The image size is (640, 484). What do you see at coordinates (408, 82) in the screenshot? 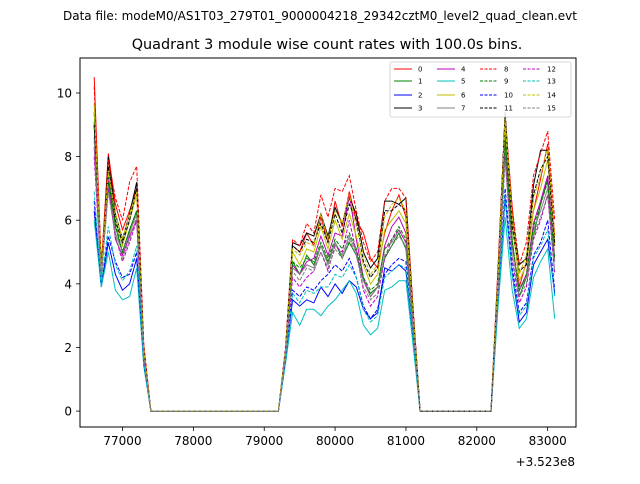
I see `legend-item-1: 1` at bounding box center [408, 82].